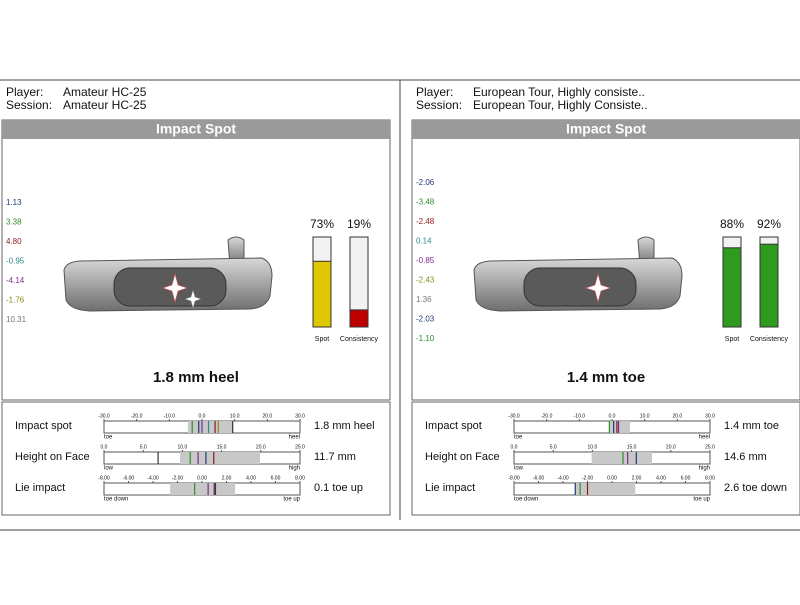  Describe the element at coordinates (637, 478) in the screenshot. I see `scale-tick-label: 2.00` at that location.